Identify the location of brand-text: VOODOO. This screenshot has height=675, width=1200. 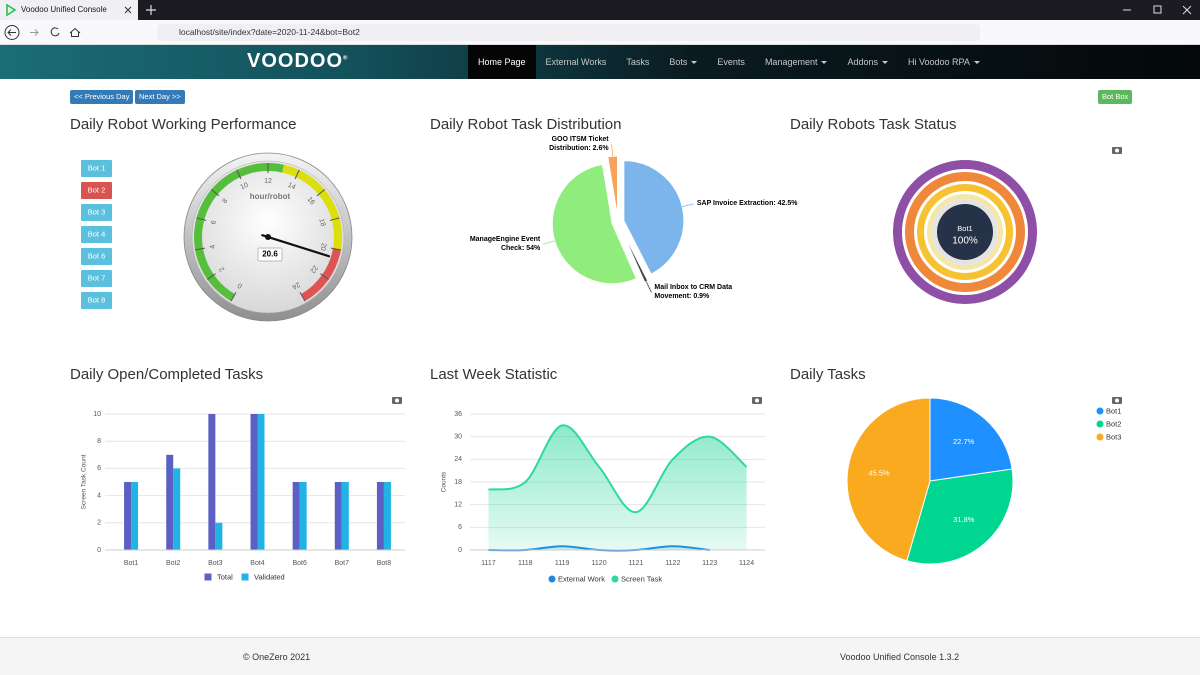
(295, 61).